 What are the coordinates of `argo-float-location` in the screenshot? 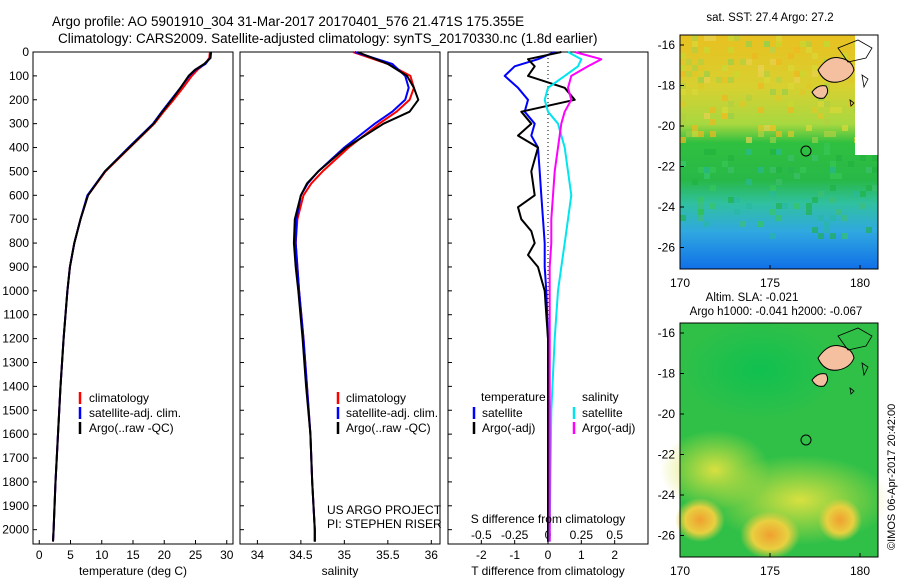 It's located at (806, 151).